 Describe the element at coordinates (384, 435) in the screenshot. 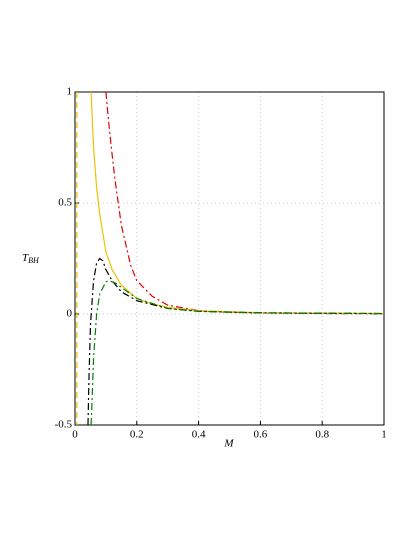

I see `x-tick-label: 1` at that location.